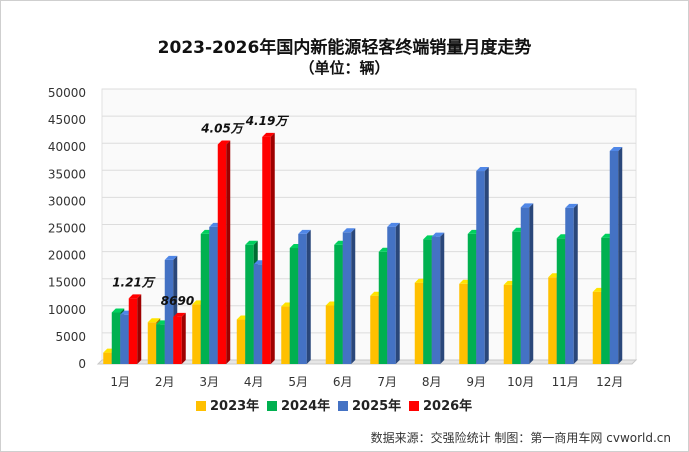  Describe the element at coordinates (476, 382) in the screenshot. I see `x-tick-label: 9月` at that location.